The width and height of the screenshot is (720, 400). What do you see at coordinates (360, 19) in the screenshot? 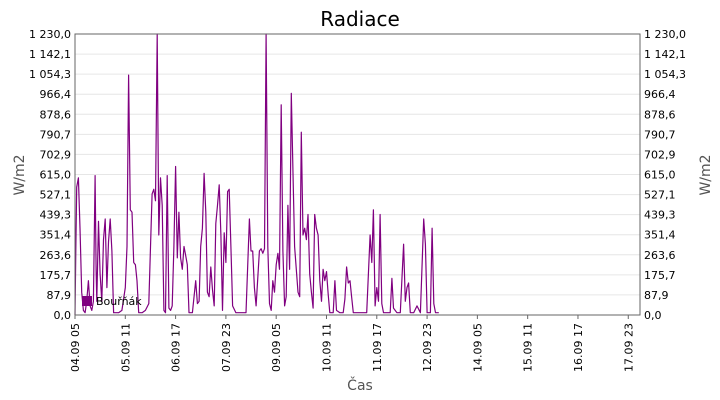
I see `chart-title: Radiace` at bounding box center [360, 19].